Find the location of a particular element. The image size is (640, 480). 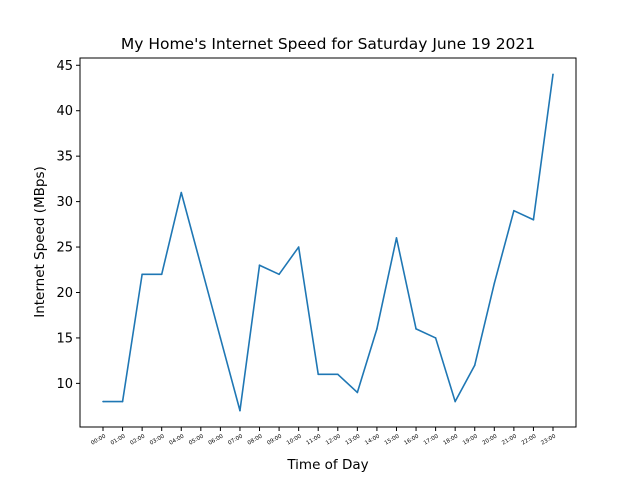

x-tick-label: 01:00 is located at coordinates (118, 439).